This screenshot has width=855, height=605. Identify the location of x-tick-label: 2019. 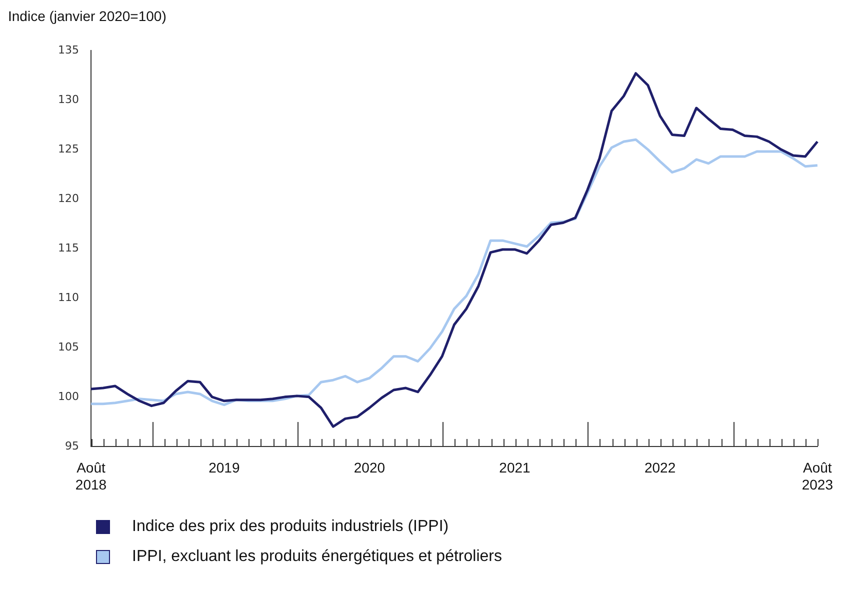
(224, 468).